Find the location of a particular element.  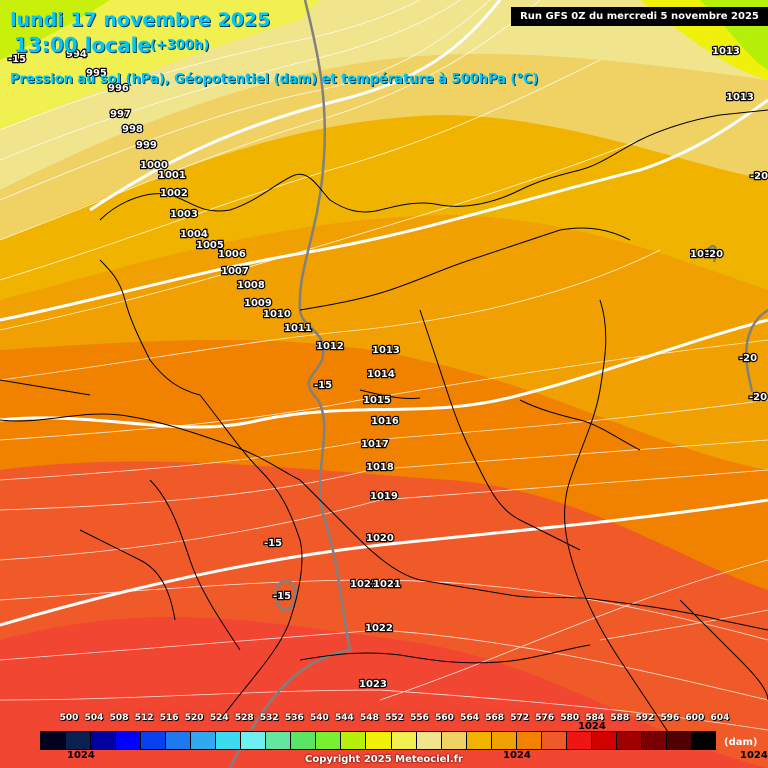

legend-tick-label: 520 is located at coordinates (194, 718).